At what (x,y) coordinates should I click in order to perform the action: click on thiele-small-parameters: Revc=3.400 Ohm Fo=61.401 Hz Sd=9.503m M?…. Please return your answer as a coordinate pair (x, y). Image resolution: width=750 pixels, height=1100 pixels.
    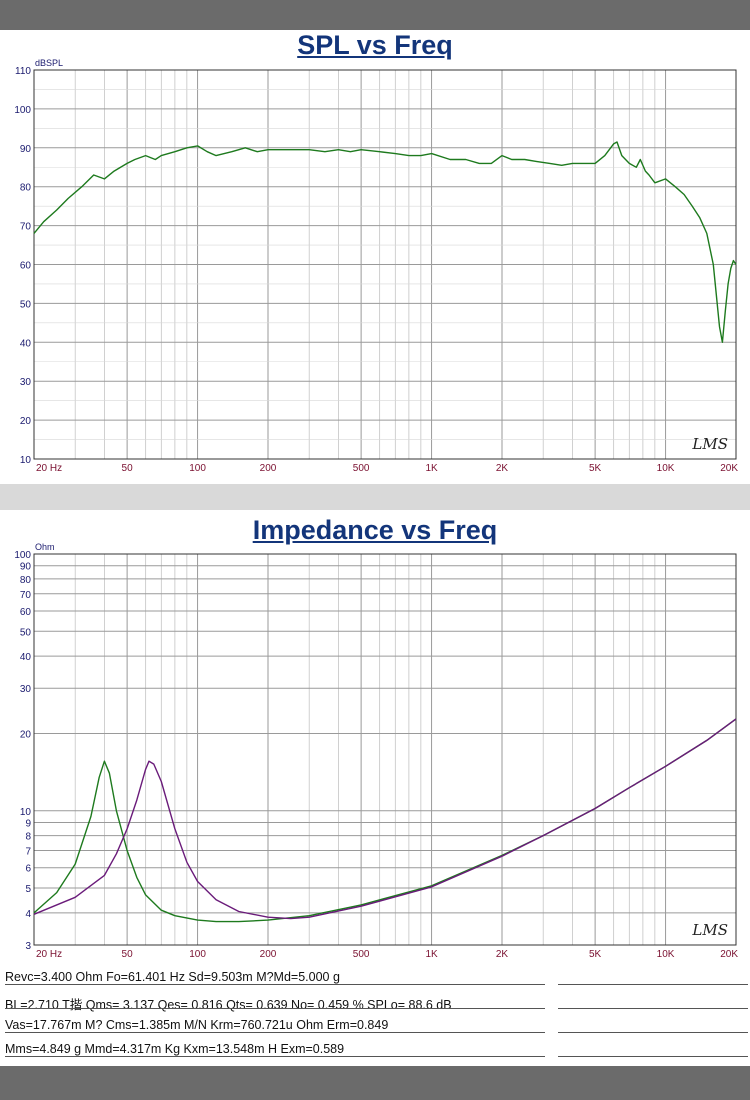
    Looking at the image, I should click on (375, 1016).